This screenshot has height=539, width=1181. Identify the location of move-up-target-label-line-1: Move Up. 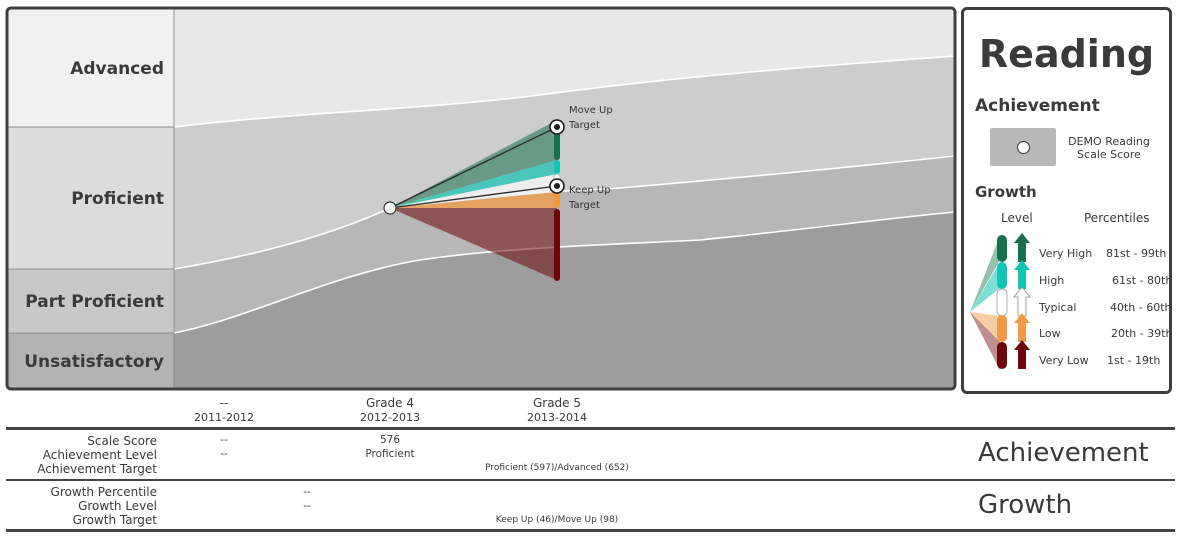
(591, 110).